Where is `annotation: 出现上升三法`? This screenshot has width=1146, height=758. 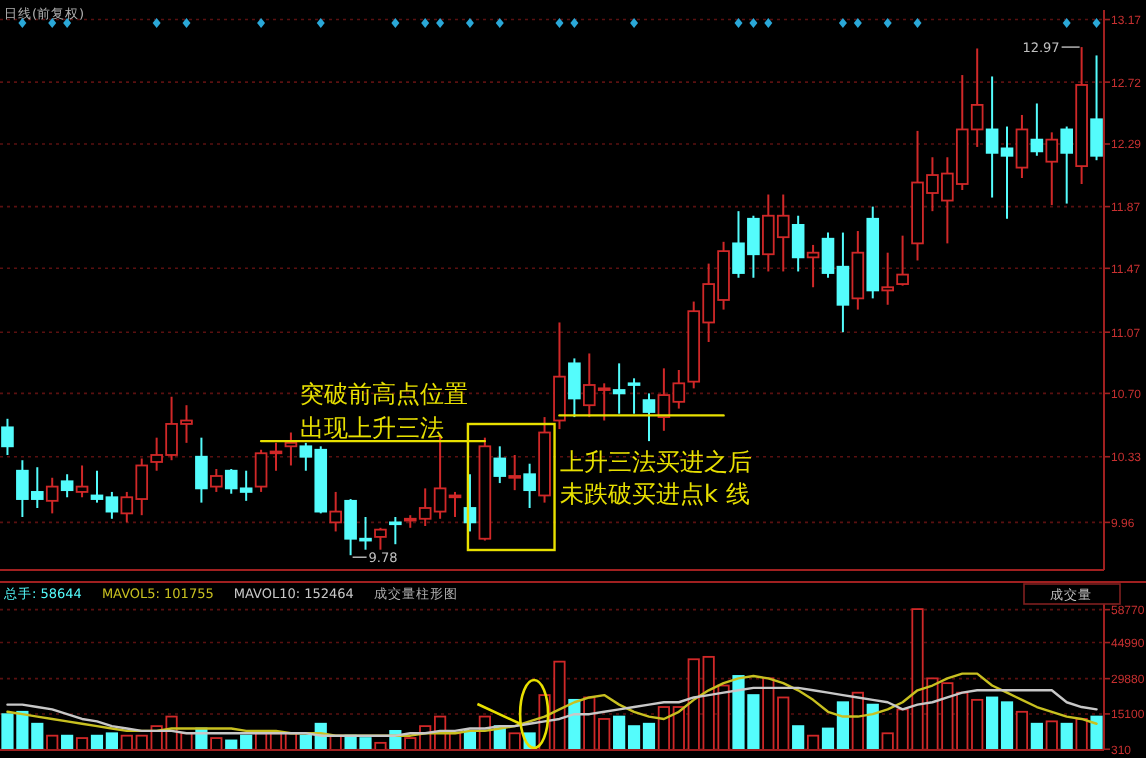
annotation: 出现上升三法 is located at coordinates (372, 428).